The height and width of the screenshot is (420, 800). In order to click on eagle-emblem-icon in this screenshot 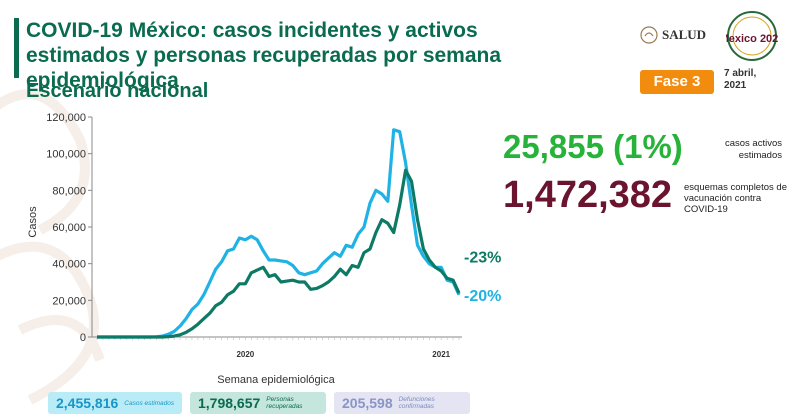, I will do `click(649, 35)`.